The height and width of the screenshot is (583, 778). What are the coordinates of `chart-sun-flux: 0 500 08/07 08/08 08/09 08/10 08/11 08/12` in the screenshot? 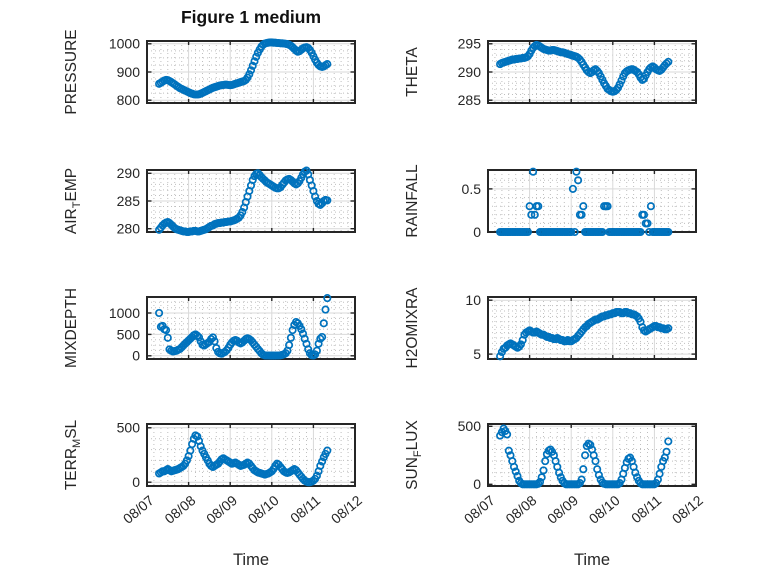 It's located at (582, 472).